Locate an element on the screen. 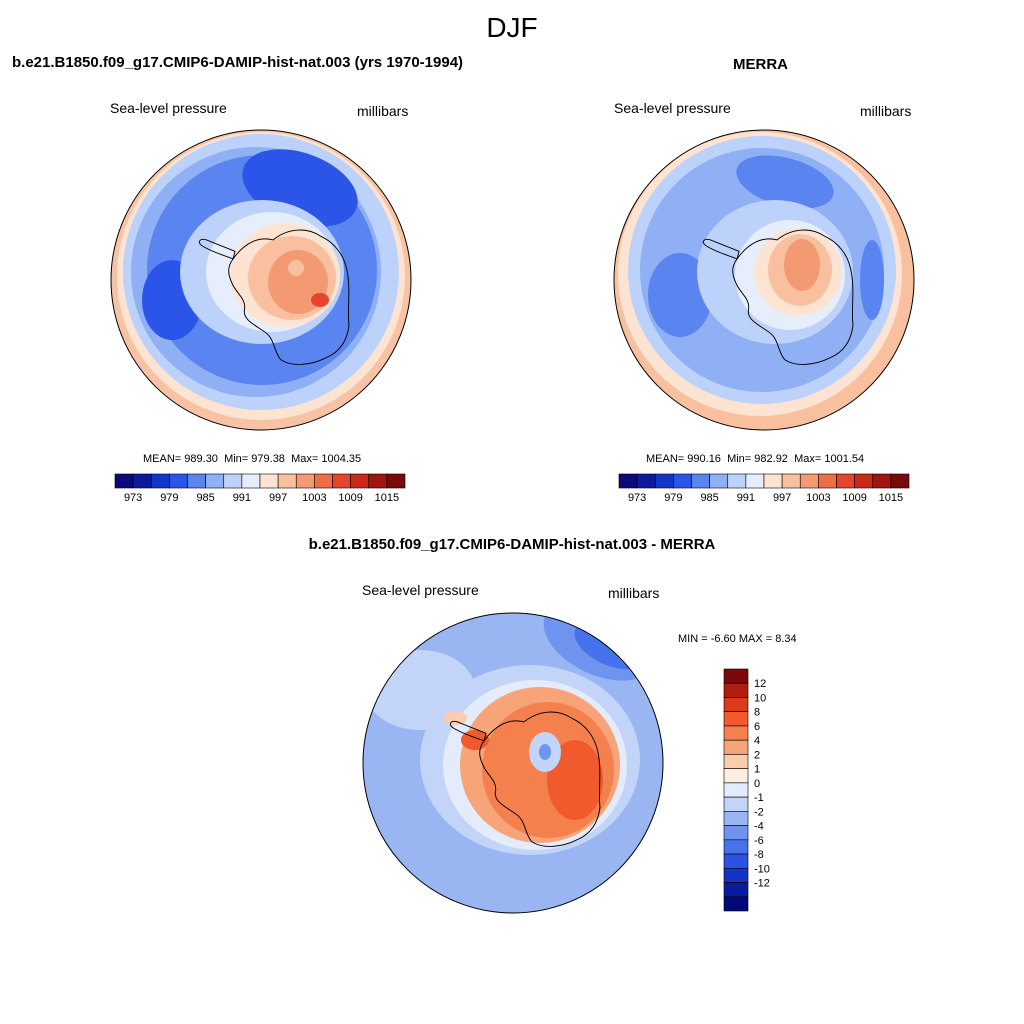 This screenshot has height=1024, width=1024. diff-colorbar-tick-label: -12 is located at coordinates (762, 884).